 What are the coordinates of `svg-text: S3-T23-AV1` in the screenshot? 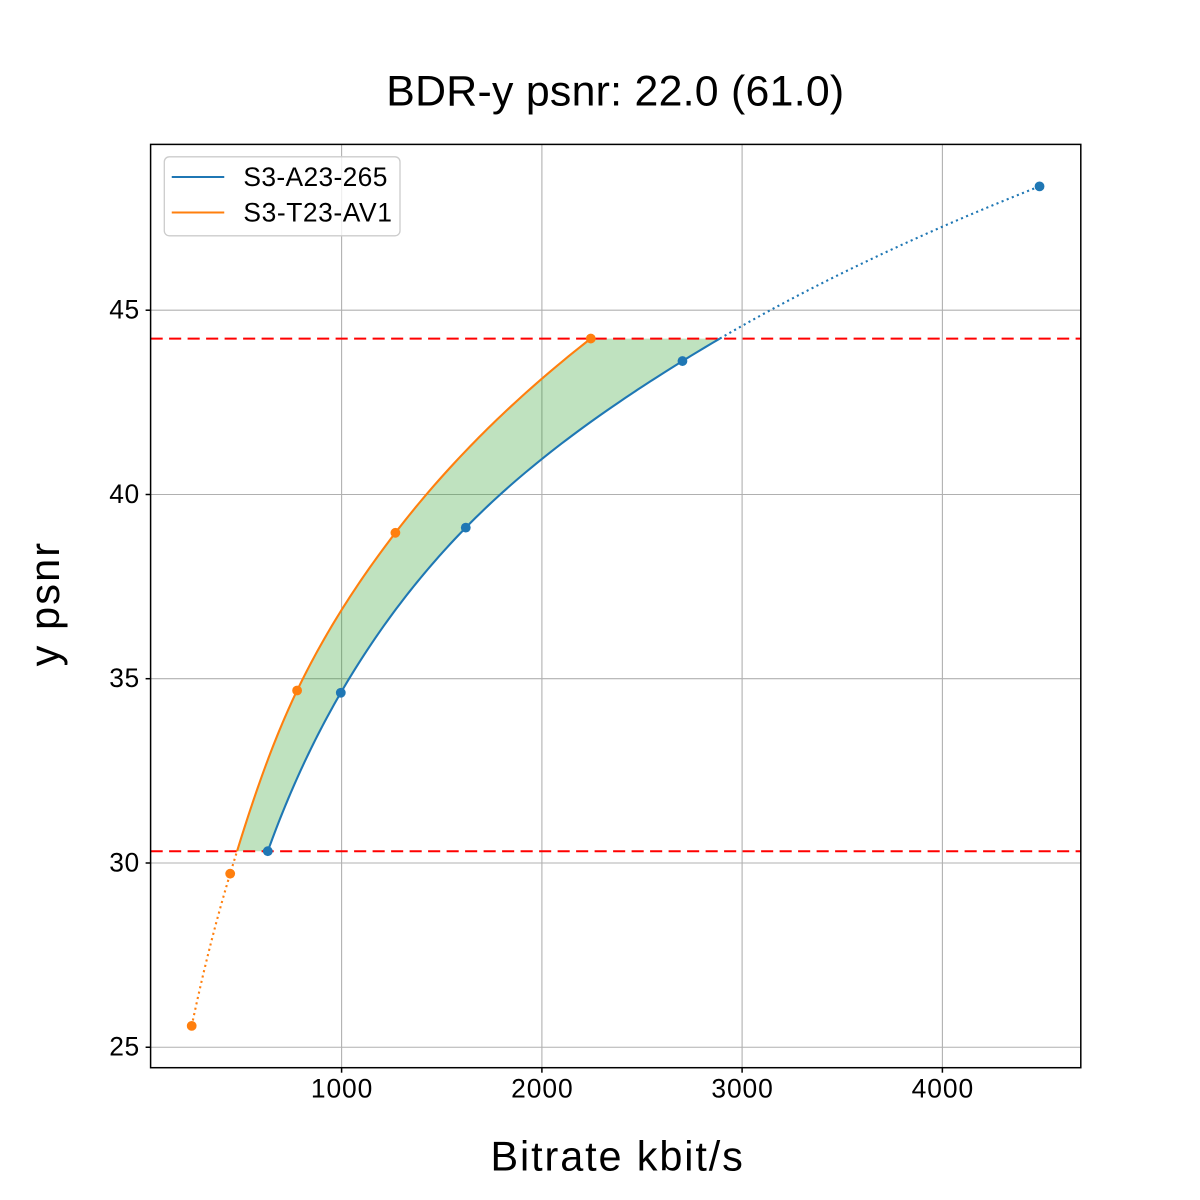 It's located at (317, 212).